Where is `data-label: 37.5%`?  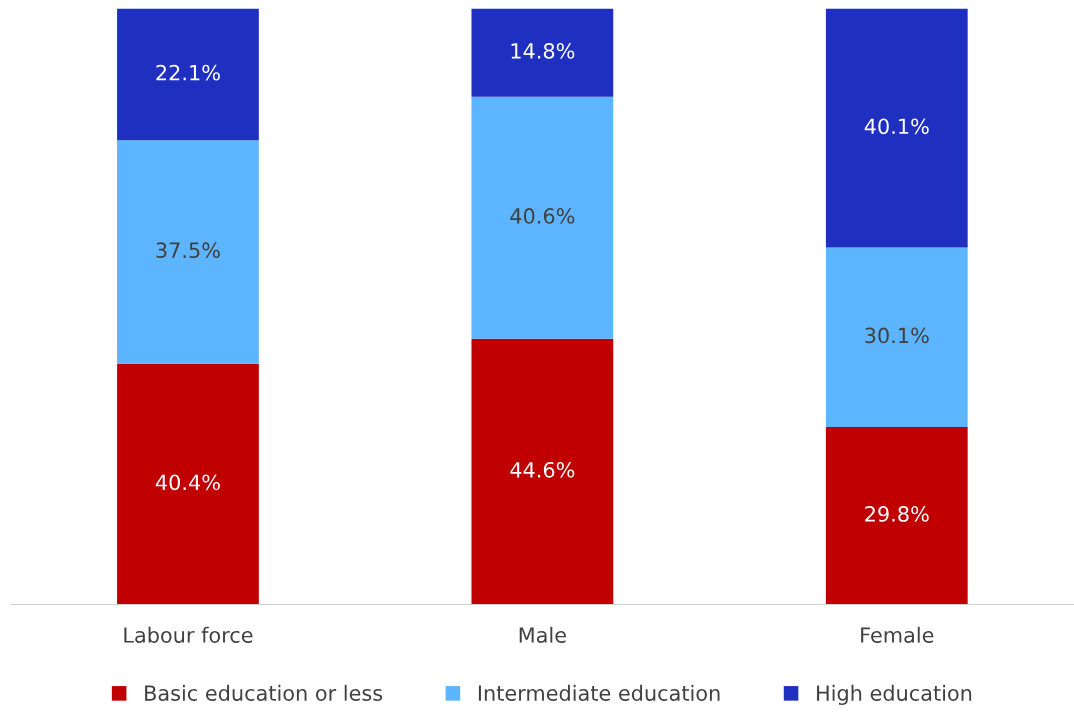
data-label: 37.5% is located at coordinates (188, 250).